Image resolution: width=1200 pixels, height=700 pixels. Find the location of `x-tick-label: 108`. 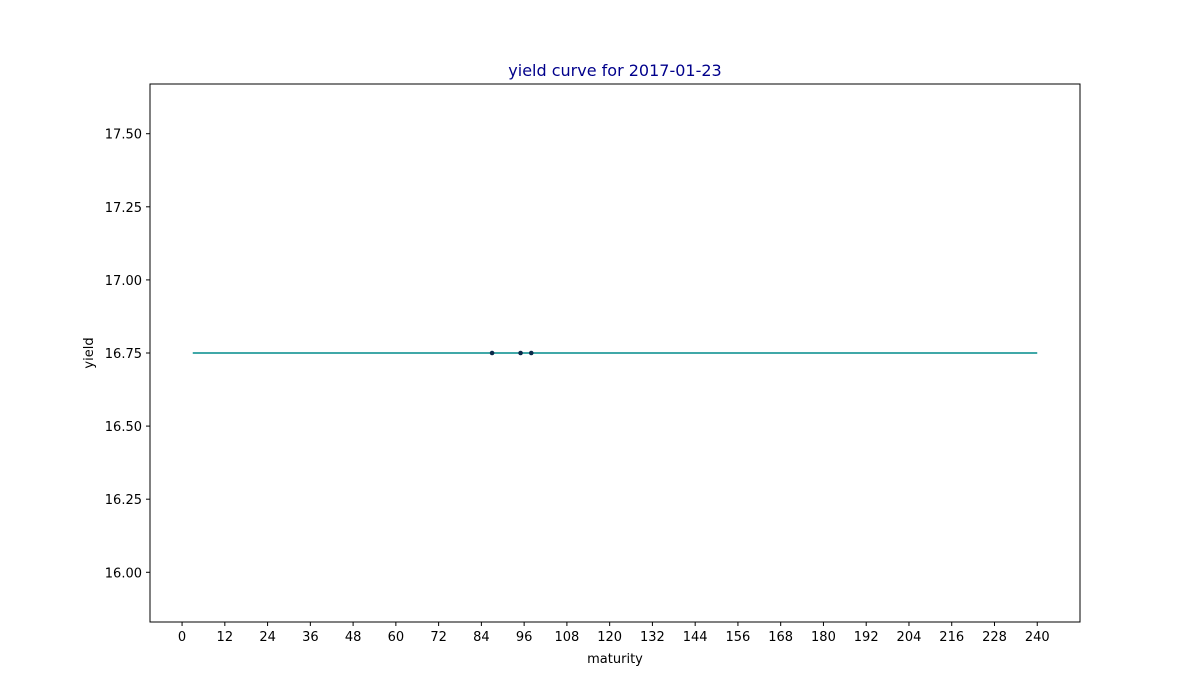

x-tick-label: 108 is located at coordinates (566, 637).